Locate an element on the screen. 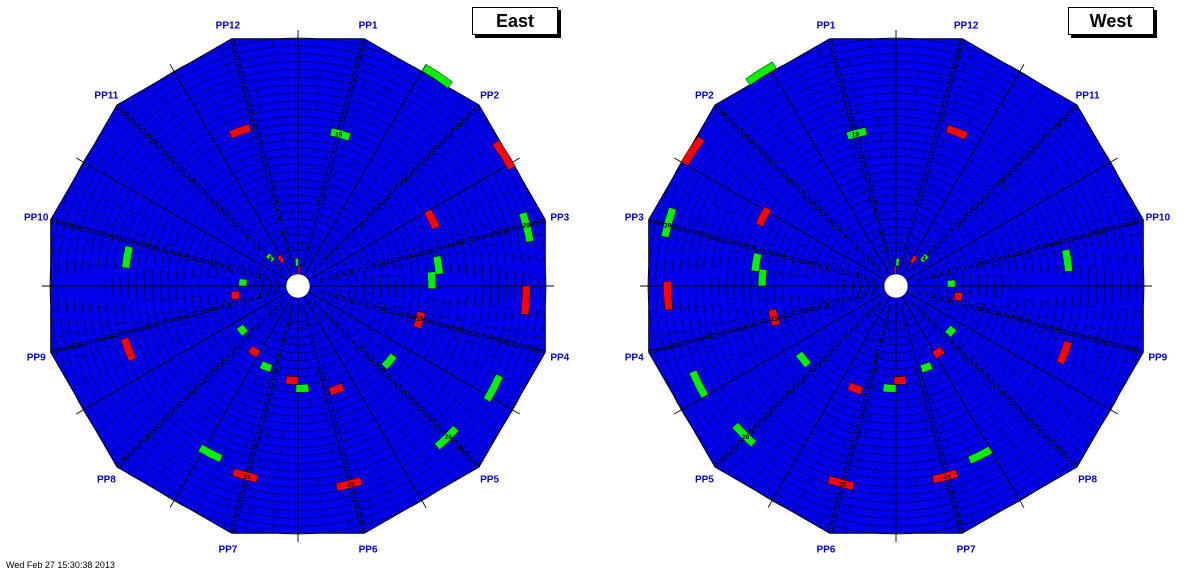  ring-number: 16 is located at coordinates (931, 416).